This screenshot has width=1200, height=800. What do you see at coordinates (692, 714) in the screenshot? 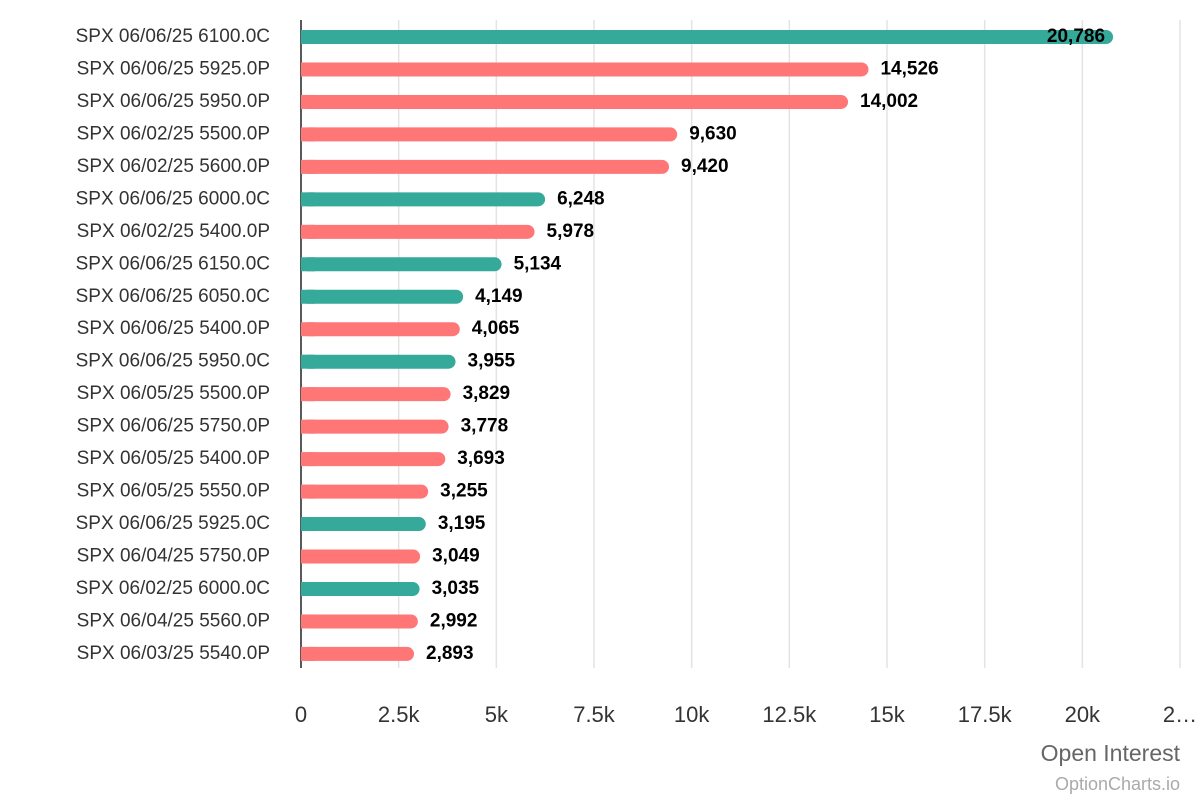
I see `x-tick-label: 10k` at bounding box center [692, 714].